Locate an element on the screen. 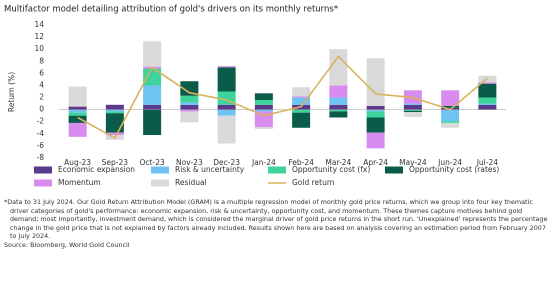 The width and height of the screenshot is (559, 293). x-tick-label: Jul-24 is located at coordinates (487, 162).